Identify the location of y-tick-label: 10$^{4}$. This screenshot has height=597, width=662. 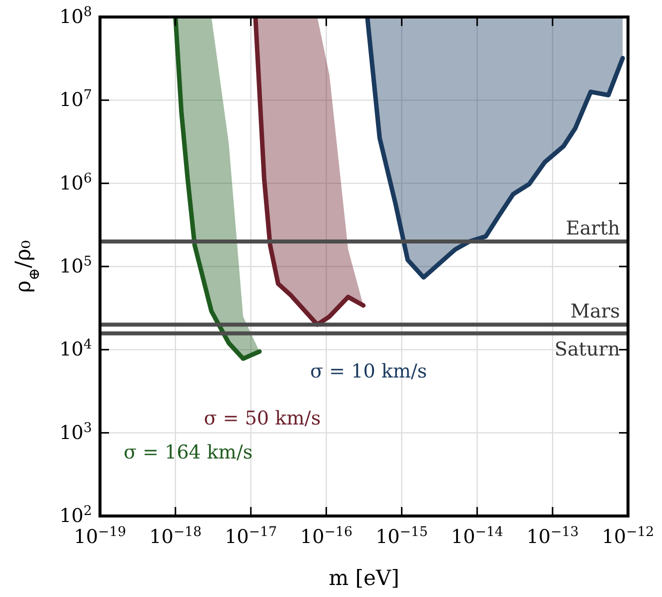
(75, 349).